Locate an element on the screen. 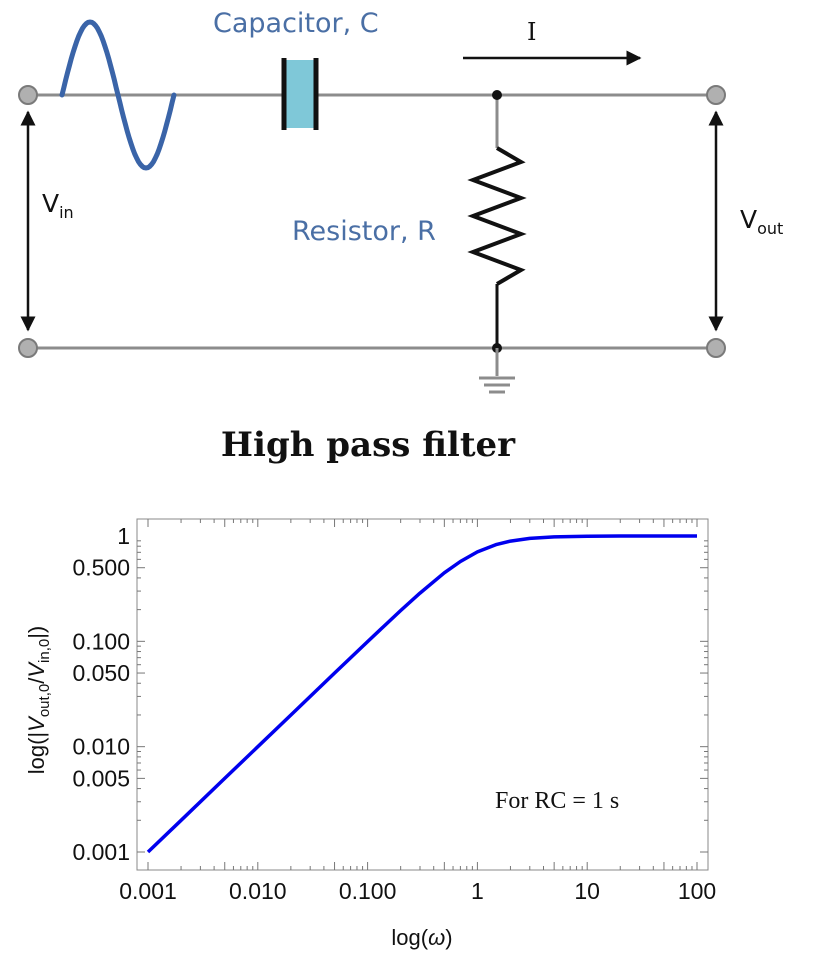 The width and height of the screenshot is (814, 963). capacitor-label: Capacitor, C is located at coordinates (296, 23).